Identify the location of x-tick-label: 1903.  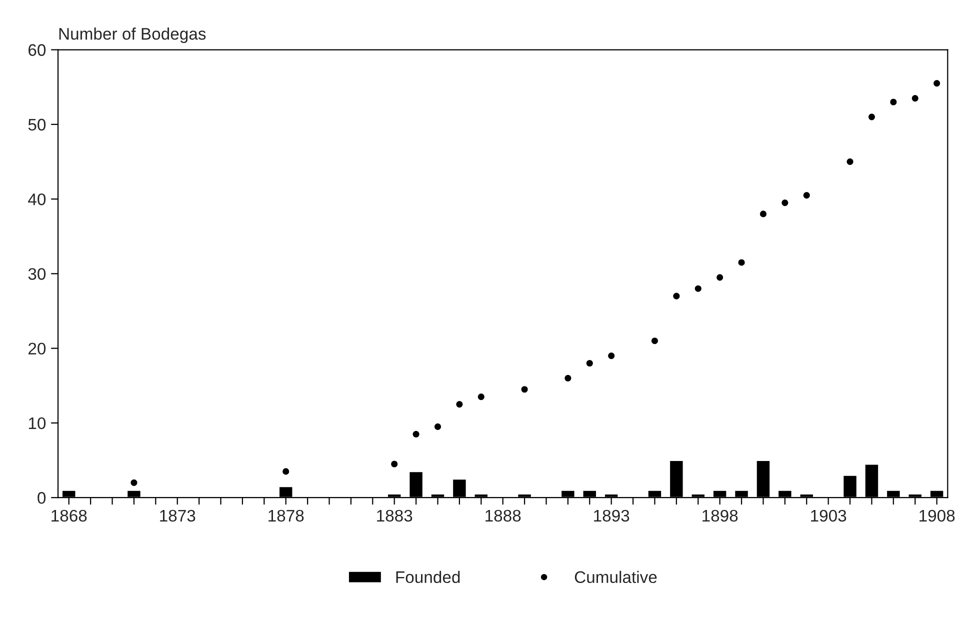
(828, 516).